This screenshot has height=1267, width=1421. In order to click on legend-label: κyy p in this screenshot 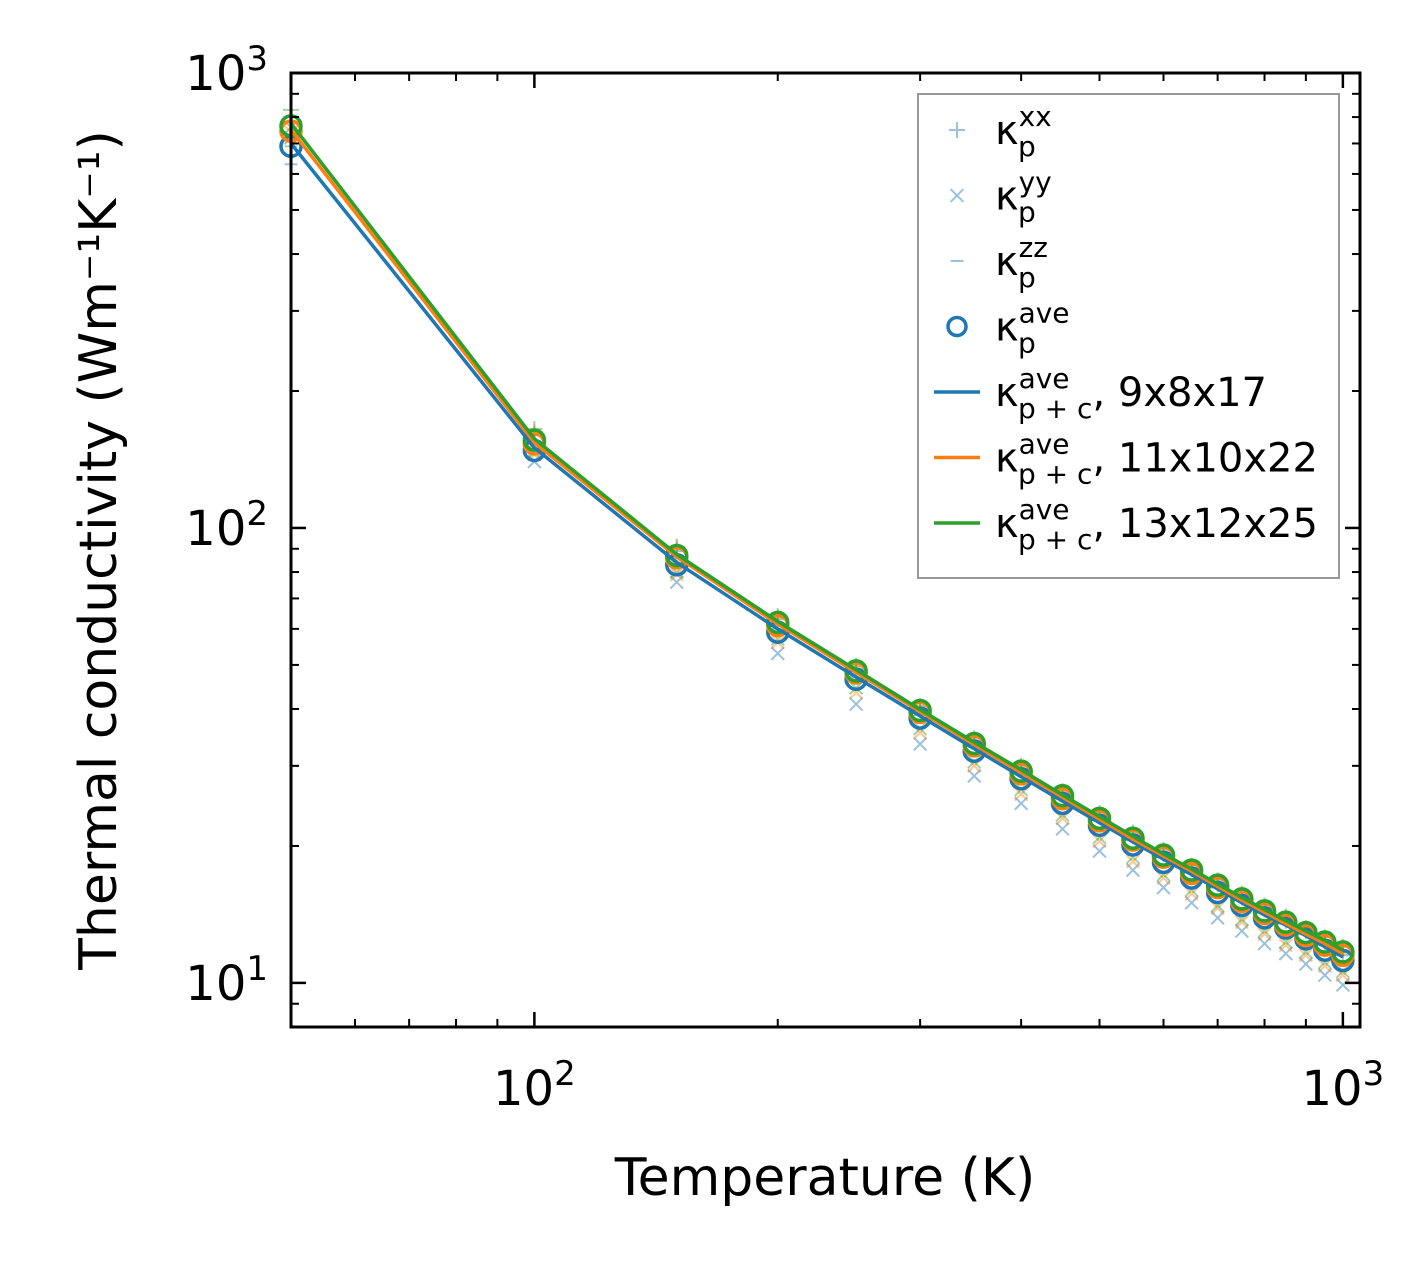, I will do `click(1023, 197)`.